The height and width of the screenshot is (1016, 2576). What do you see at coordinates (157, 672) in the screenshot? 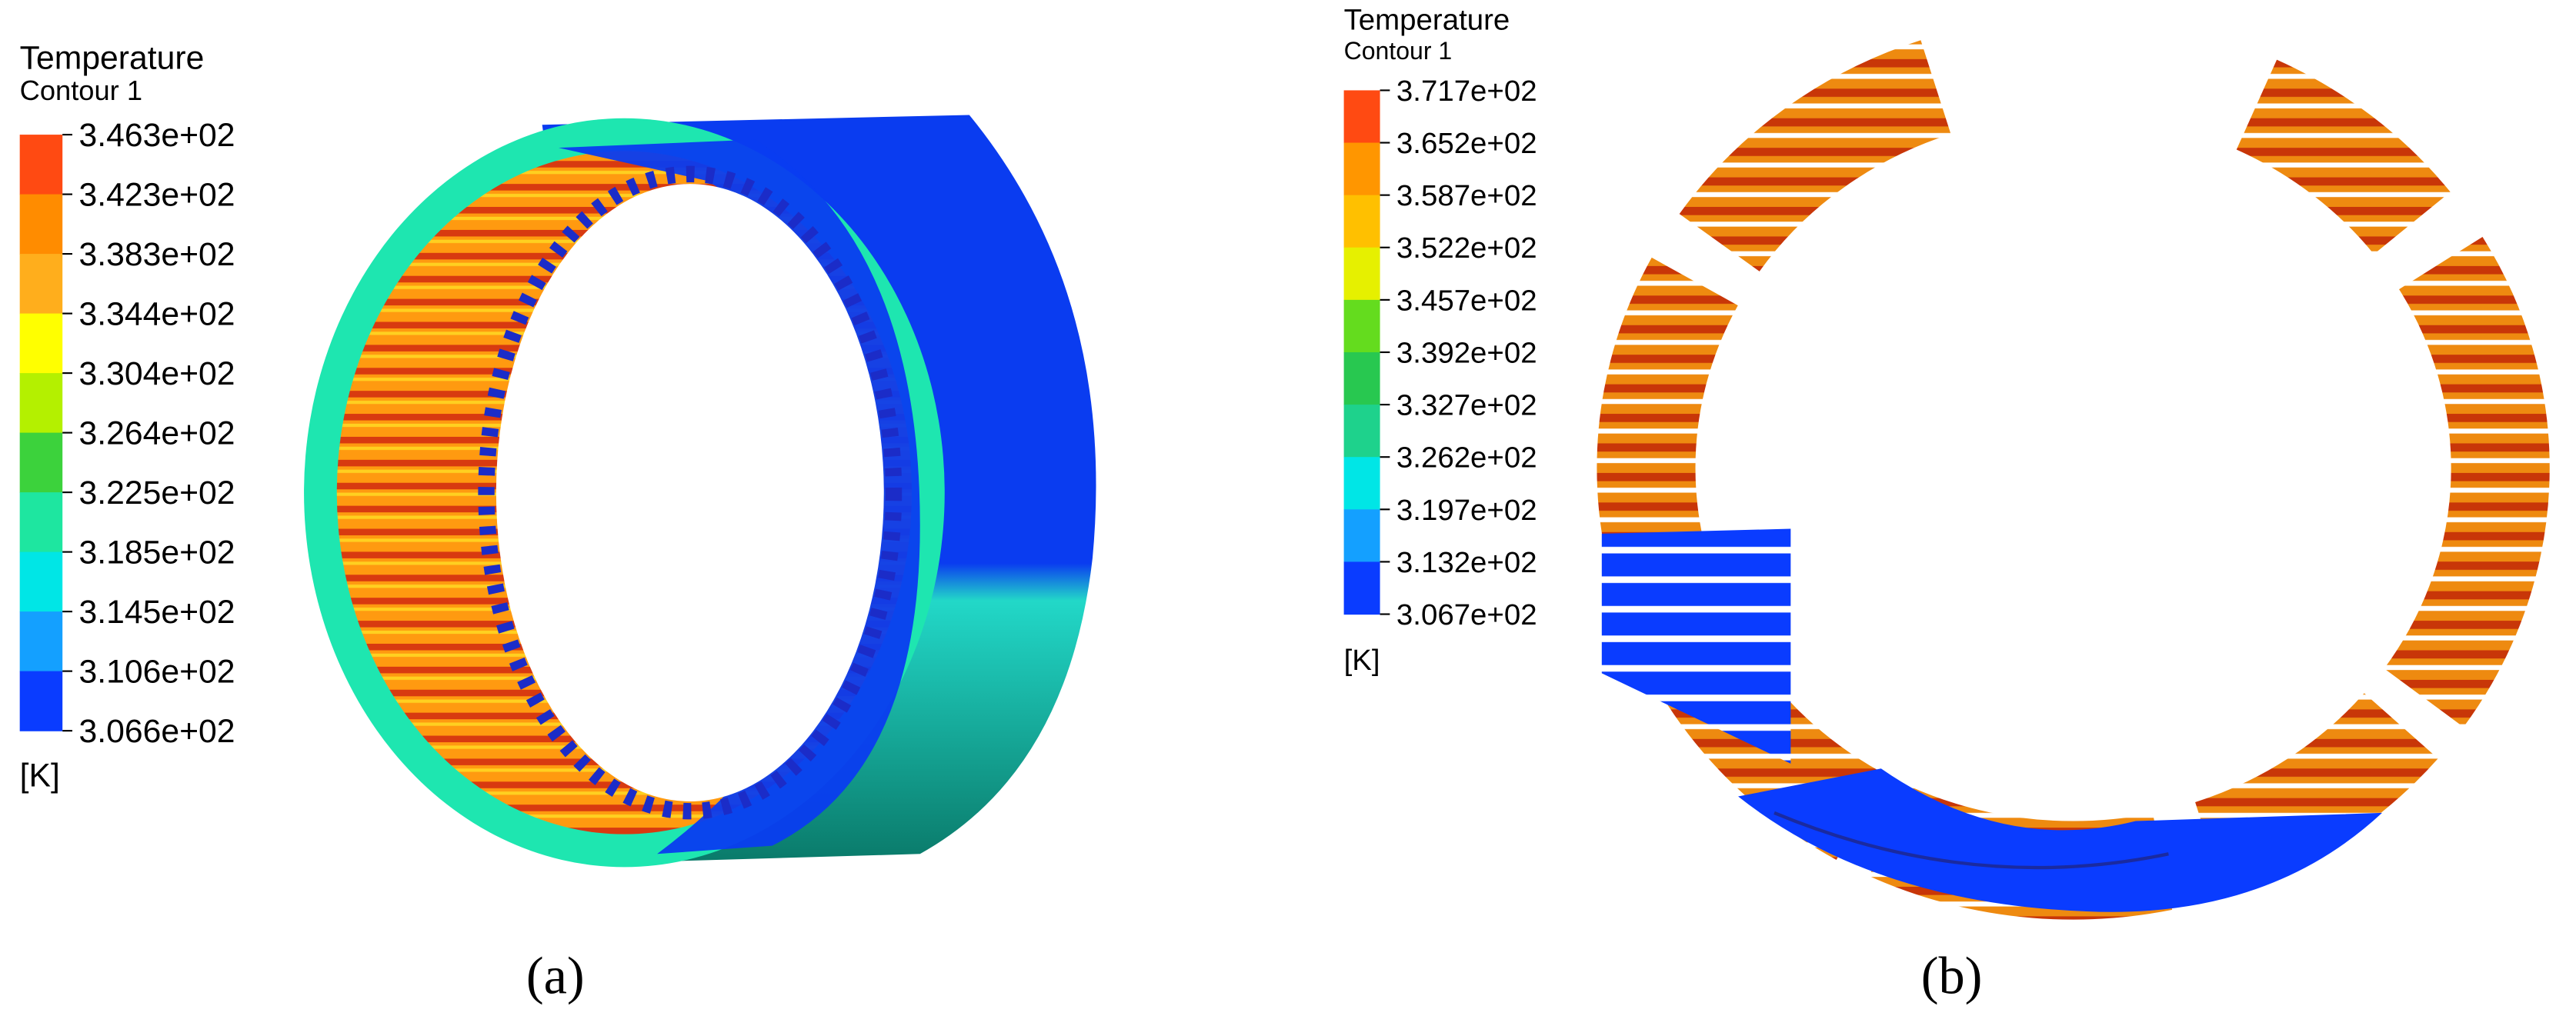
I see `legend-label: 3.106e+02` at bounding box center [157, 672].